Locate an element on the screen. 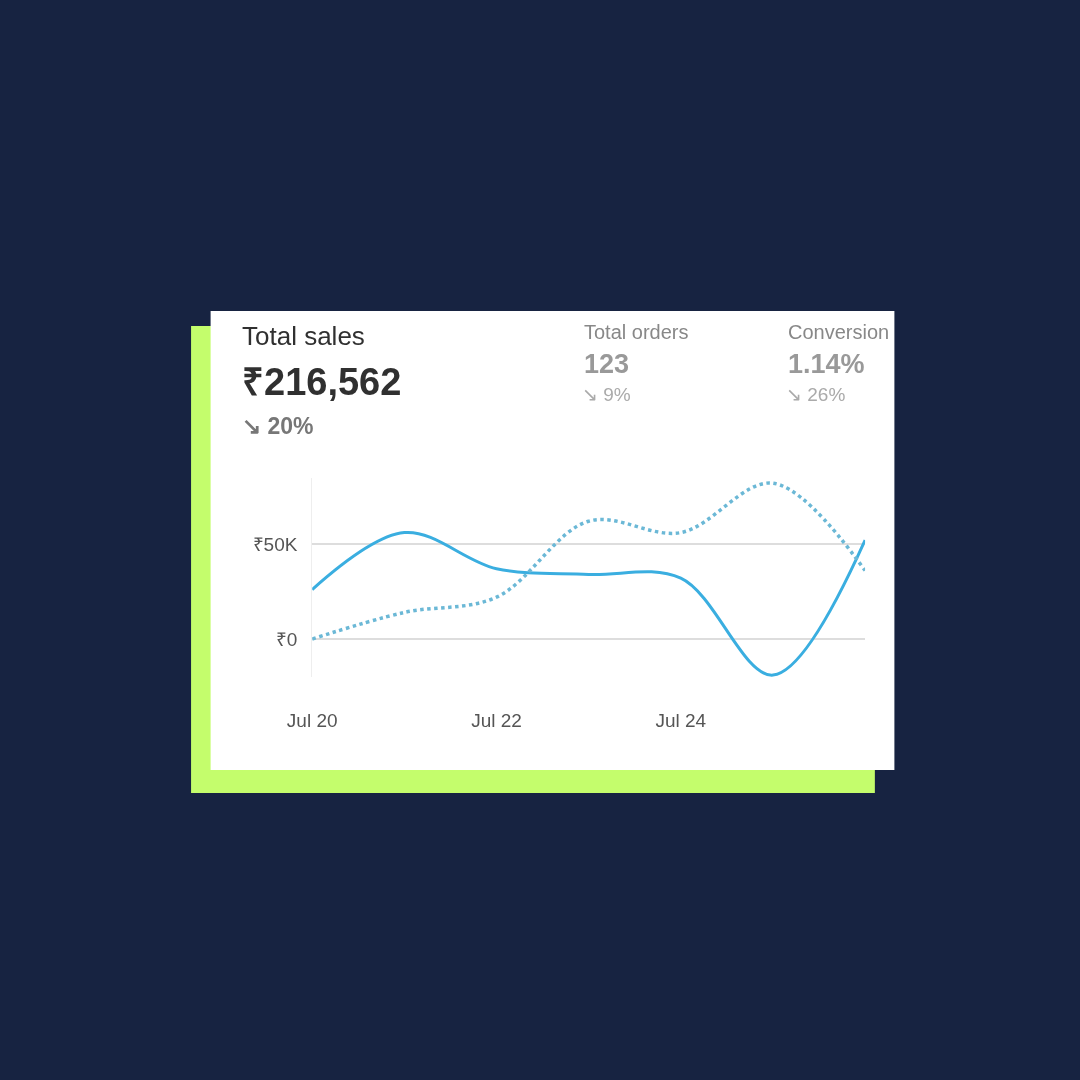 The image size is (1080, 1080). text: ↘ 9% is located at coordinates (606, 394).